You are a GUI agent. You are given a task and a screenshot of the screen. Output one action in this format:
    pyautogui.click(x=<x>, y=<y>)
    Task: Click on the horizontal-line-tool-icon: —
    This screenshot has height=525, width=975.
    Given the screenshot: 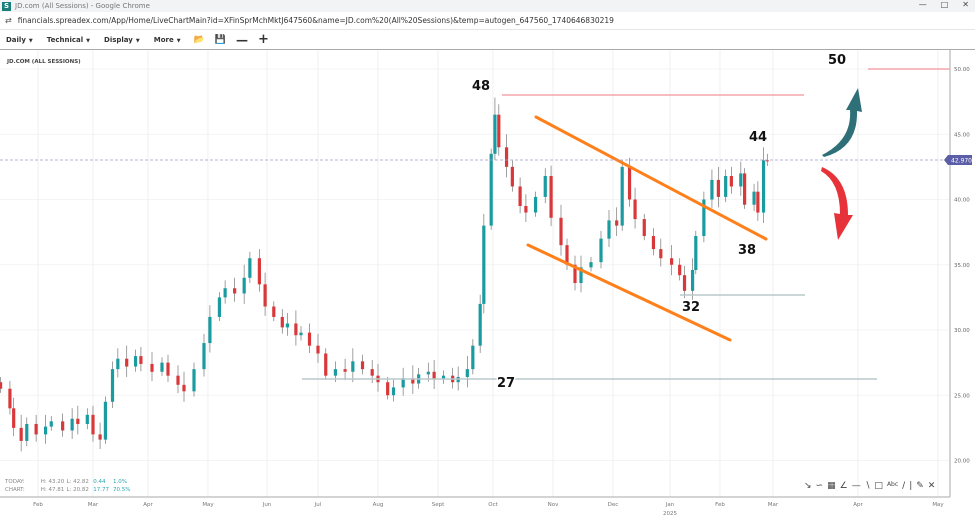 What is the action you would take?
    pyautogui.click(x=856, y=486)
    